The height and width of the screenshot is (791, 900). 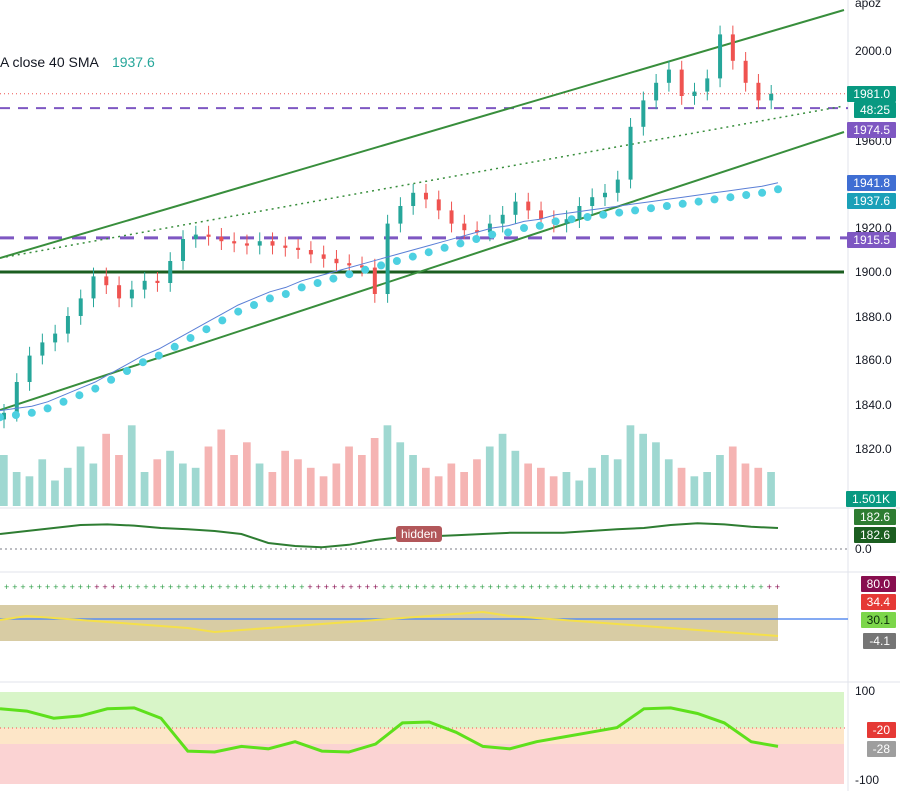 What do you see at coordinates (873, 51) in the screenshot?
I see `price-tick-2000: 2000.0` at bounding box center [873, 51].